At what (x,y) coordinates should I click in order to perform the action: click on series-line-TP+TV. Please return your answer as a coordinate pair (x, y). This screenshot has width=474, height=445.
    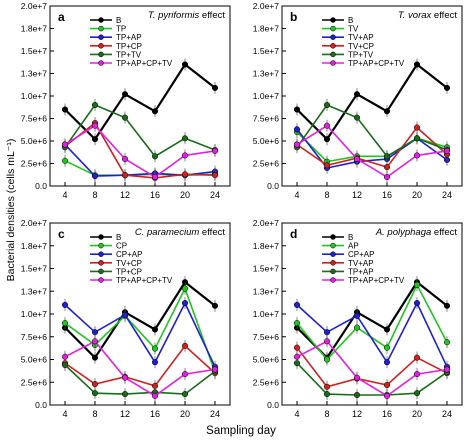
    Looking at the image, I should click on (140, 131).